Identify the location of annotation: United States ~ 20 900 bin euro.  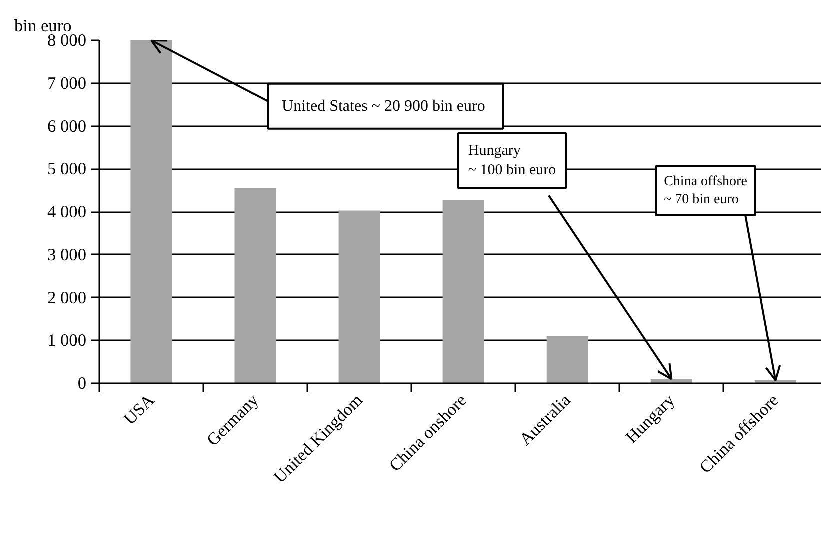
(384, 106).